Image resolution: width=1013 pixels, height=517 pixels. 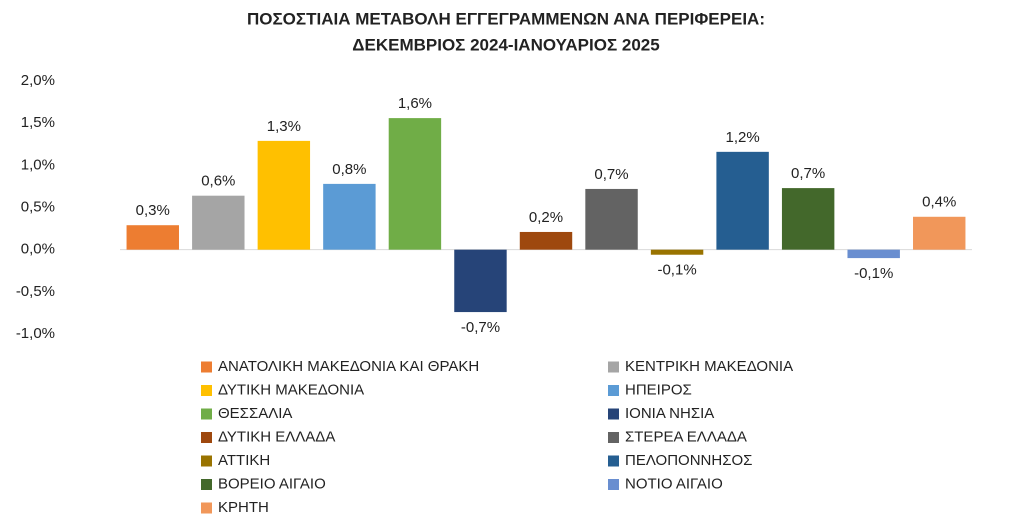 What do you see at coordinates (255, 413) in the screenshot?
I see `legend-label: ΘΕΣΣΑΛΙΑ` at bounding box center [255, 413].